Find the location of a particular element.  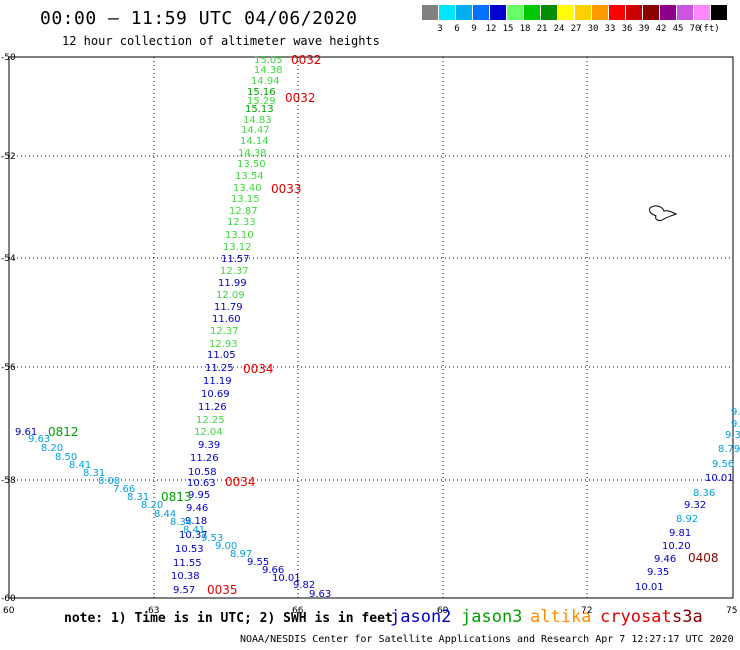

swh-value-track-a: 11.99 is located at coordinates (232, 283).